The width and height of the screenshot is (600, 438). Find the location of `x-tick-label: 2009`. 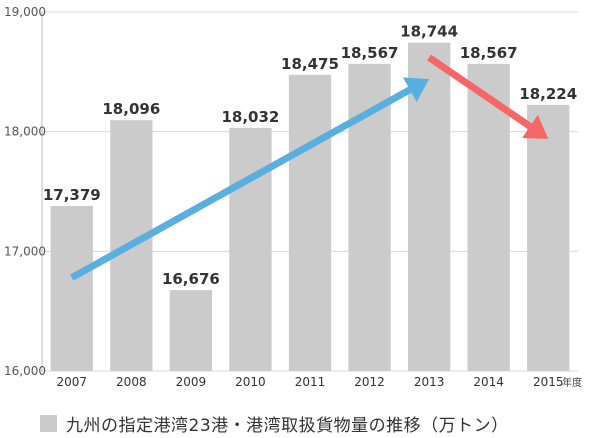

x-tick-label: 2009 is located at coordinates (191, 382).